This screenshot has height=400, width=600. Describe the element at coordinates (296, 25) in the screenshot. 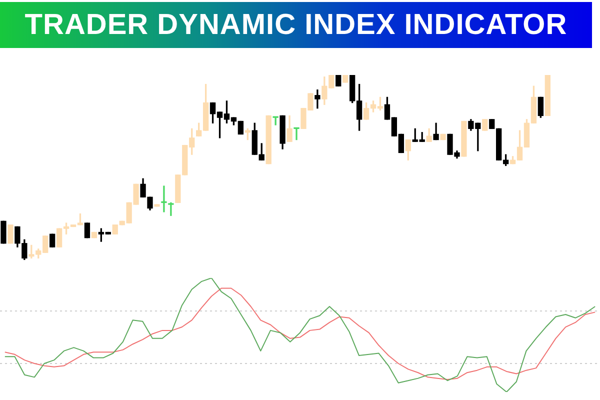

I see `chart-title: TRADER DYNAMIC INDEX INDICATOR` at that location.